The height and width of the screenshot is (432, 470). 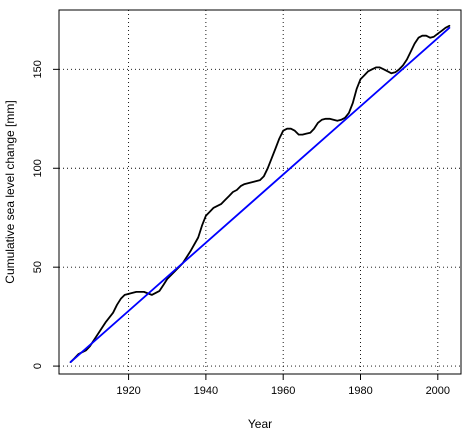 I want to click on y-tick-label: 50, so click(x=38, y=267).